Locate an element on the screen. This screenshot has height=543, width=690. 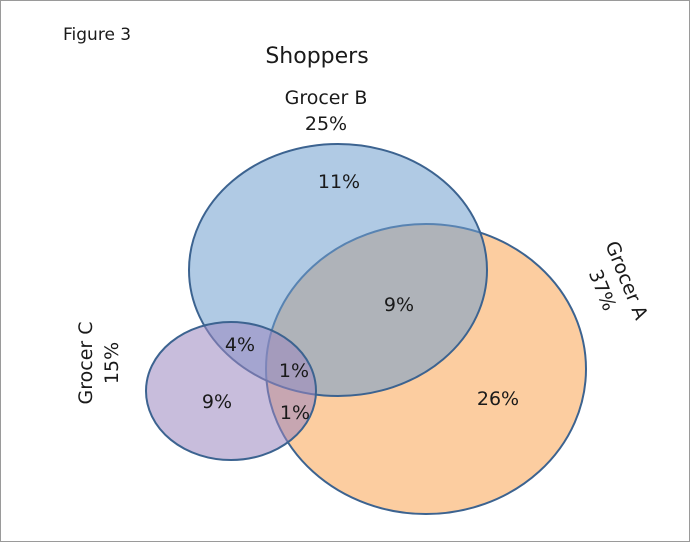
grocer-c-circle is located at coordinates (231, 391).